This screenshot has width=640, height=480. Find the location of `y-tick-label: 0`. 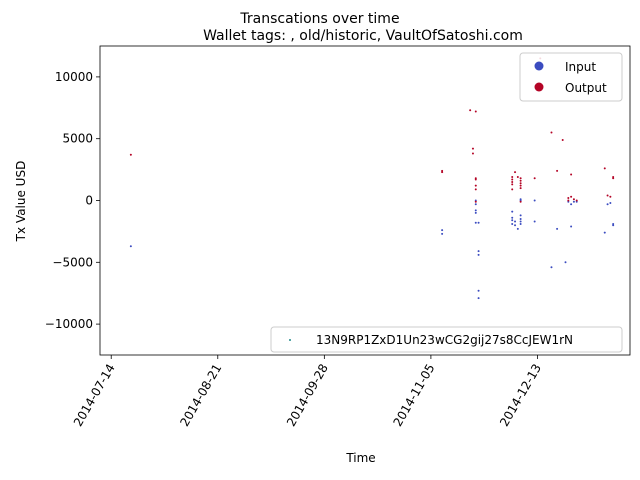

y-tick-label: 0 is located at coordinates (89, 201).